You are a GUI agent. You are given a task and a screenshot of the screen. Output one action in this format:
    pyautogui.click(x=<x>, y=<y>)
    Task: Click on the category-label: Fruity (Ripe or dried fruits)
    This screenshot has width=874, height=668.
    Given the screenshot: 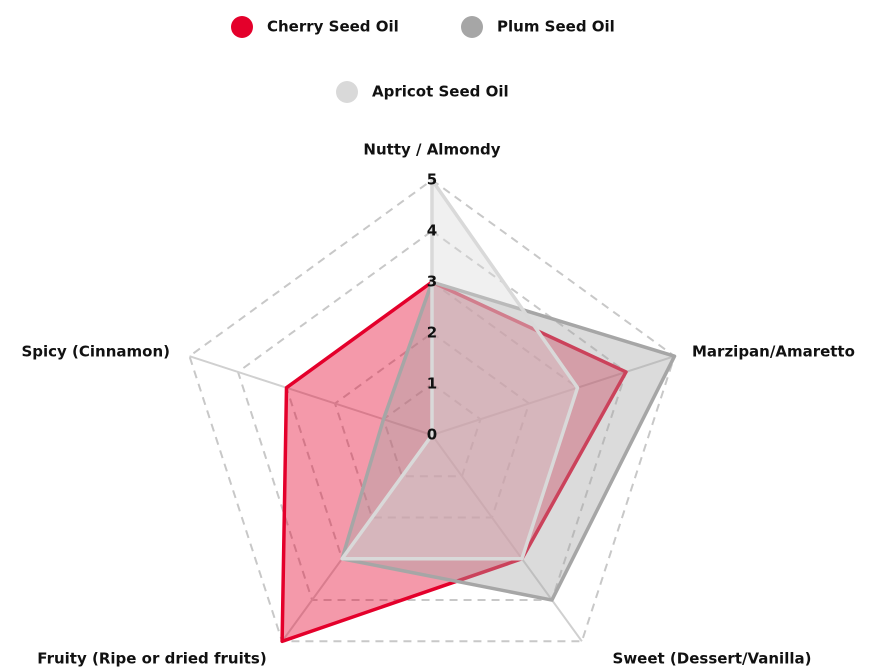 What is the action you would take?
    pyautogui.click(x=151, y=659)
    